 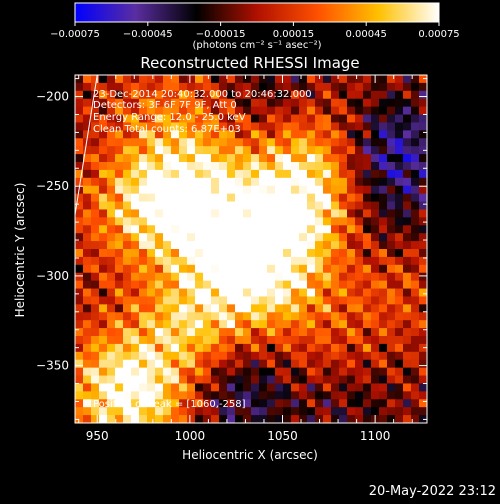 What do you see at coordinates (256, 45) in the screenshot?
I see `colorbar-label: (photons cm⁻² s⁻¹ asec⁻²)` at bounding box center [256, 45].